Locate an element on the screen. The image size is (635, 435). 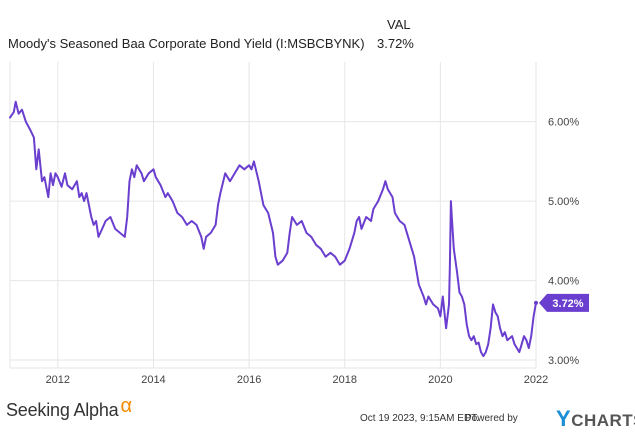
ycharts-logo: YCHARTS is located at coordinates (595, 419).